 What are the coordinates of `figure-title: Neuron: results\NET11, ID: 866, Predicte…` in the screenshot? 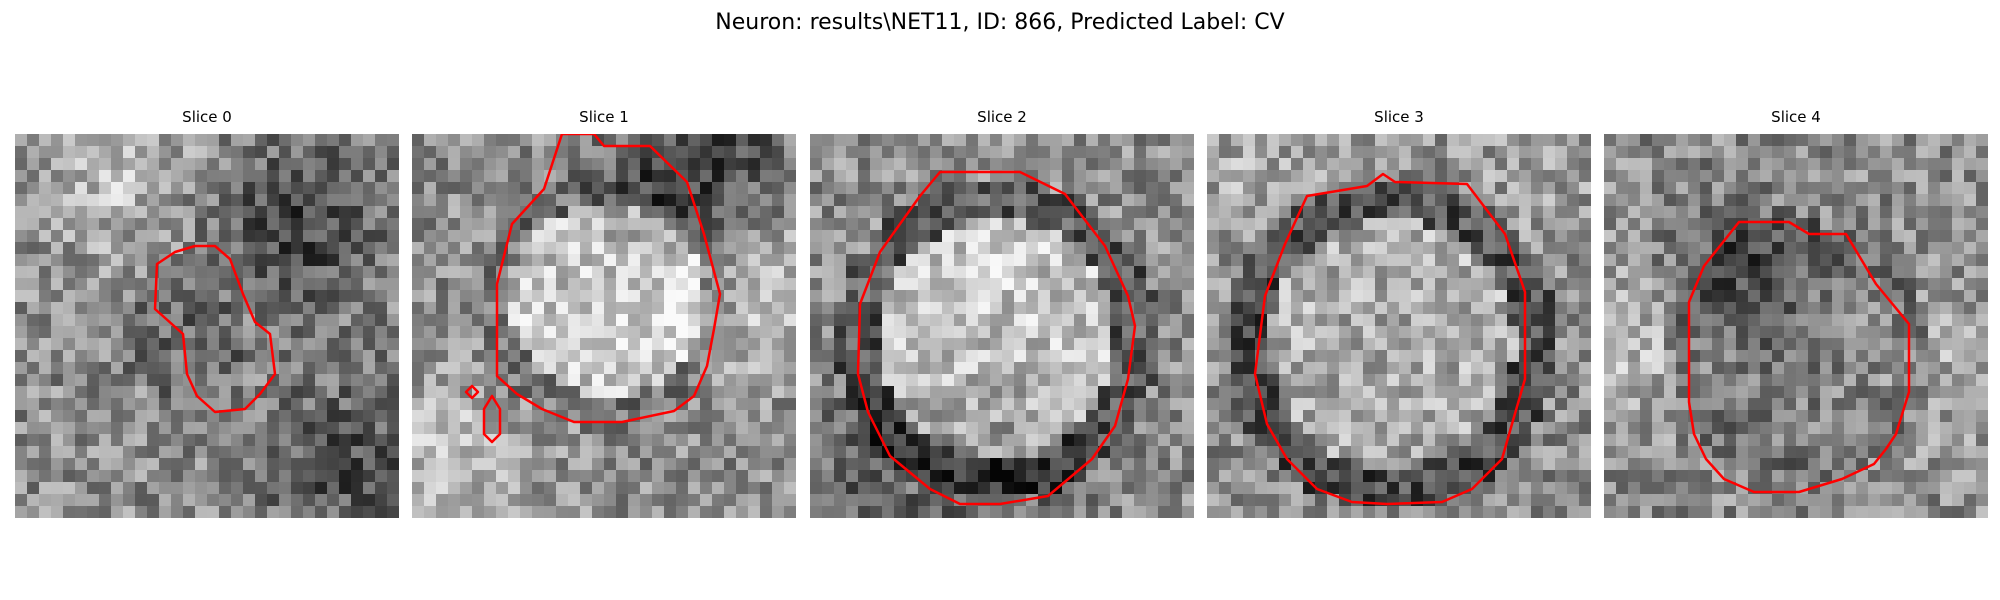 It's located at (1000, 22).